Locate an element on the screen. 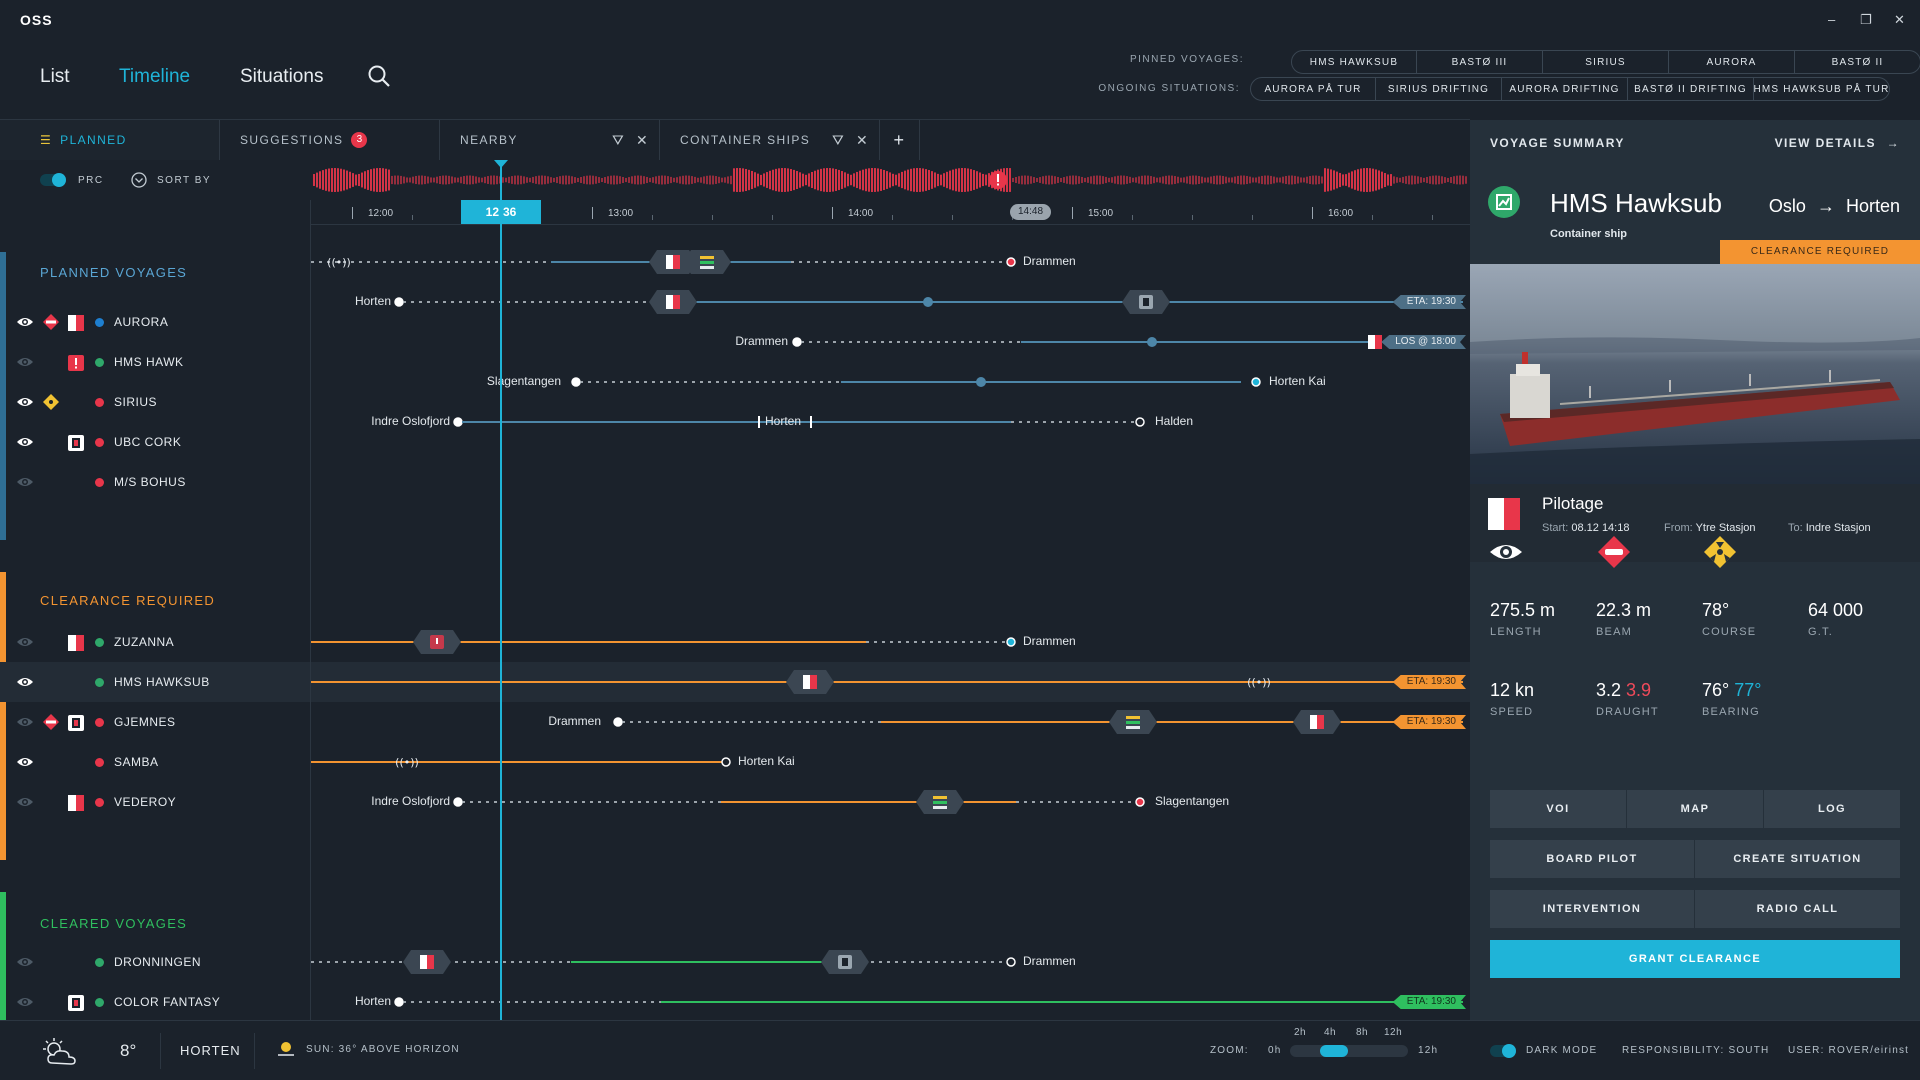 This screenshot has width=1920, height=1080. grant-clearance-button: GRANT CLEARANCE is located at coordinates (1695, 959).